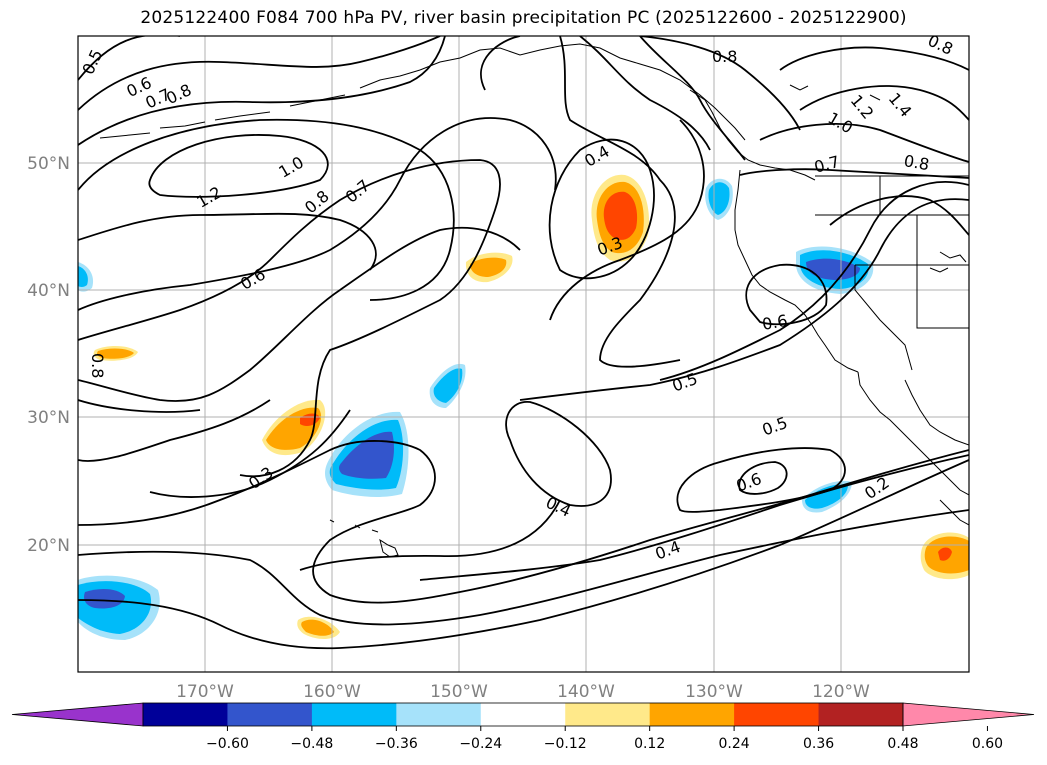 Image resolution: width=1047 pixels, height=765 pixels. Describe the element at coordinates (480, 744) in the screenshot. I see `colorbar-tick-label: −0.24` at that location.